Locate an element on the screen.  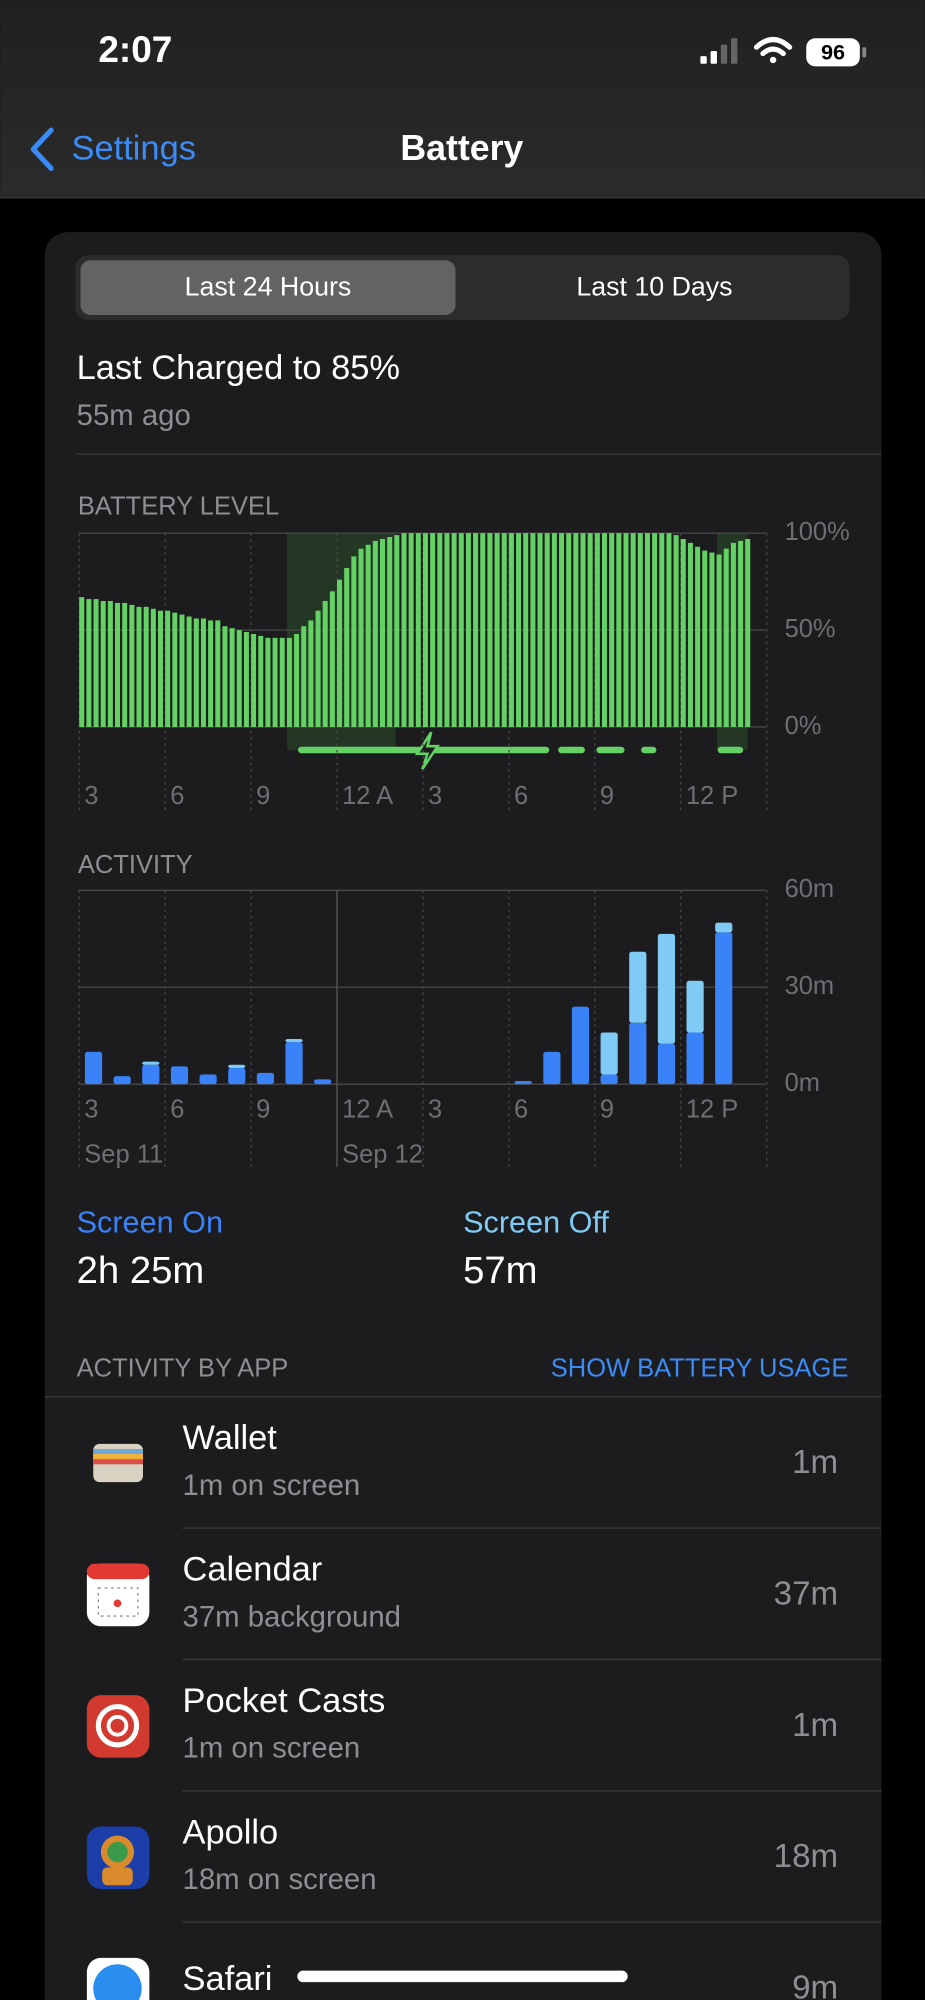
y-tick-label: 50% is located at coordinates (810, 629).